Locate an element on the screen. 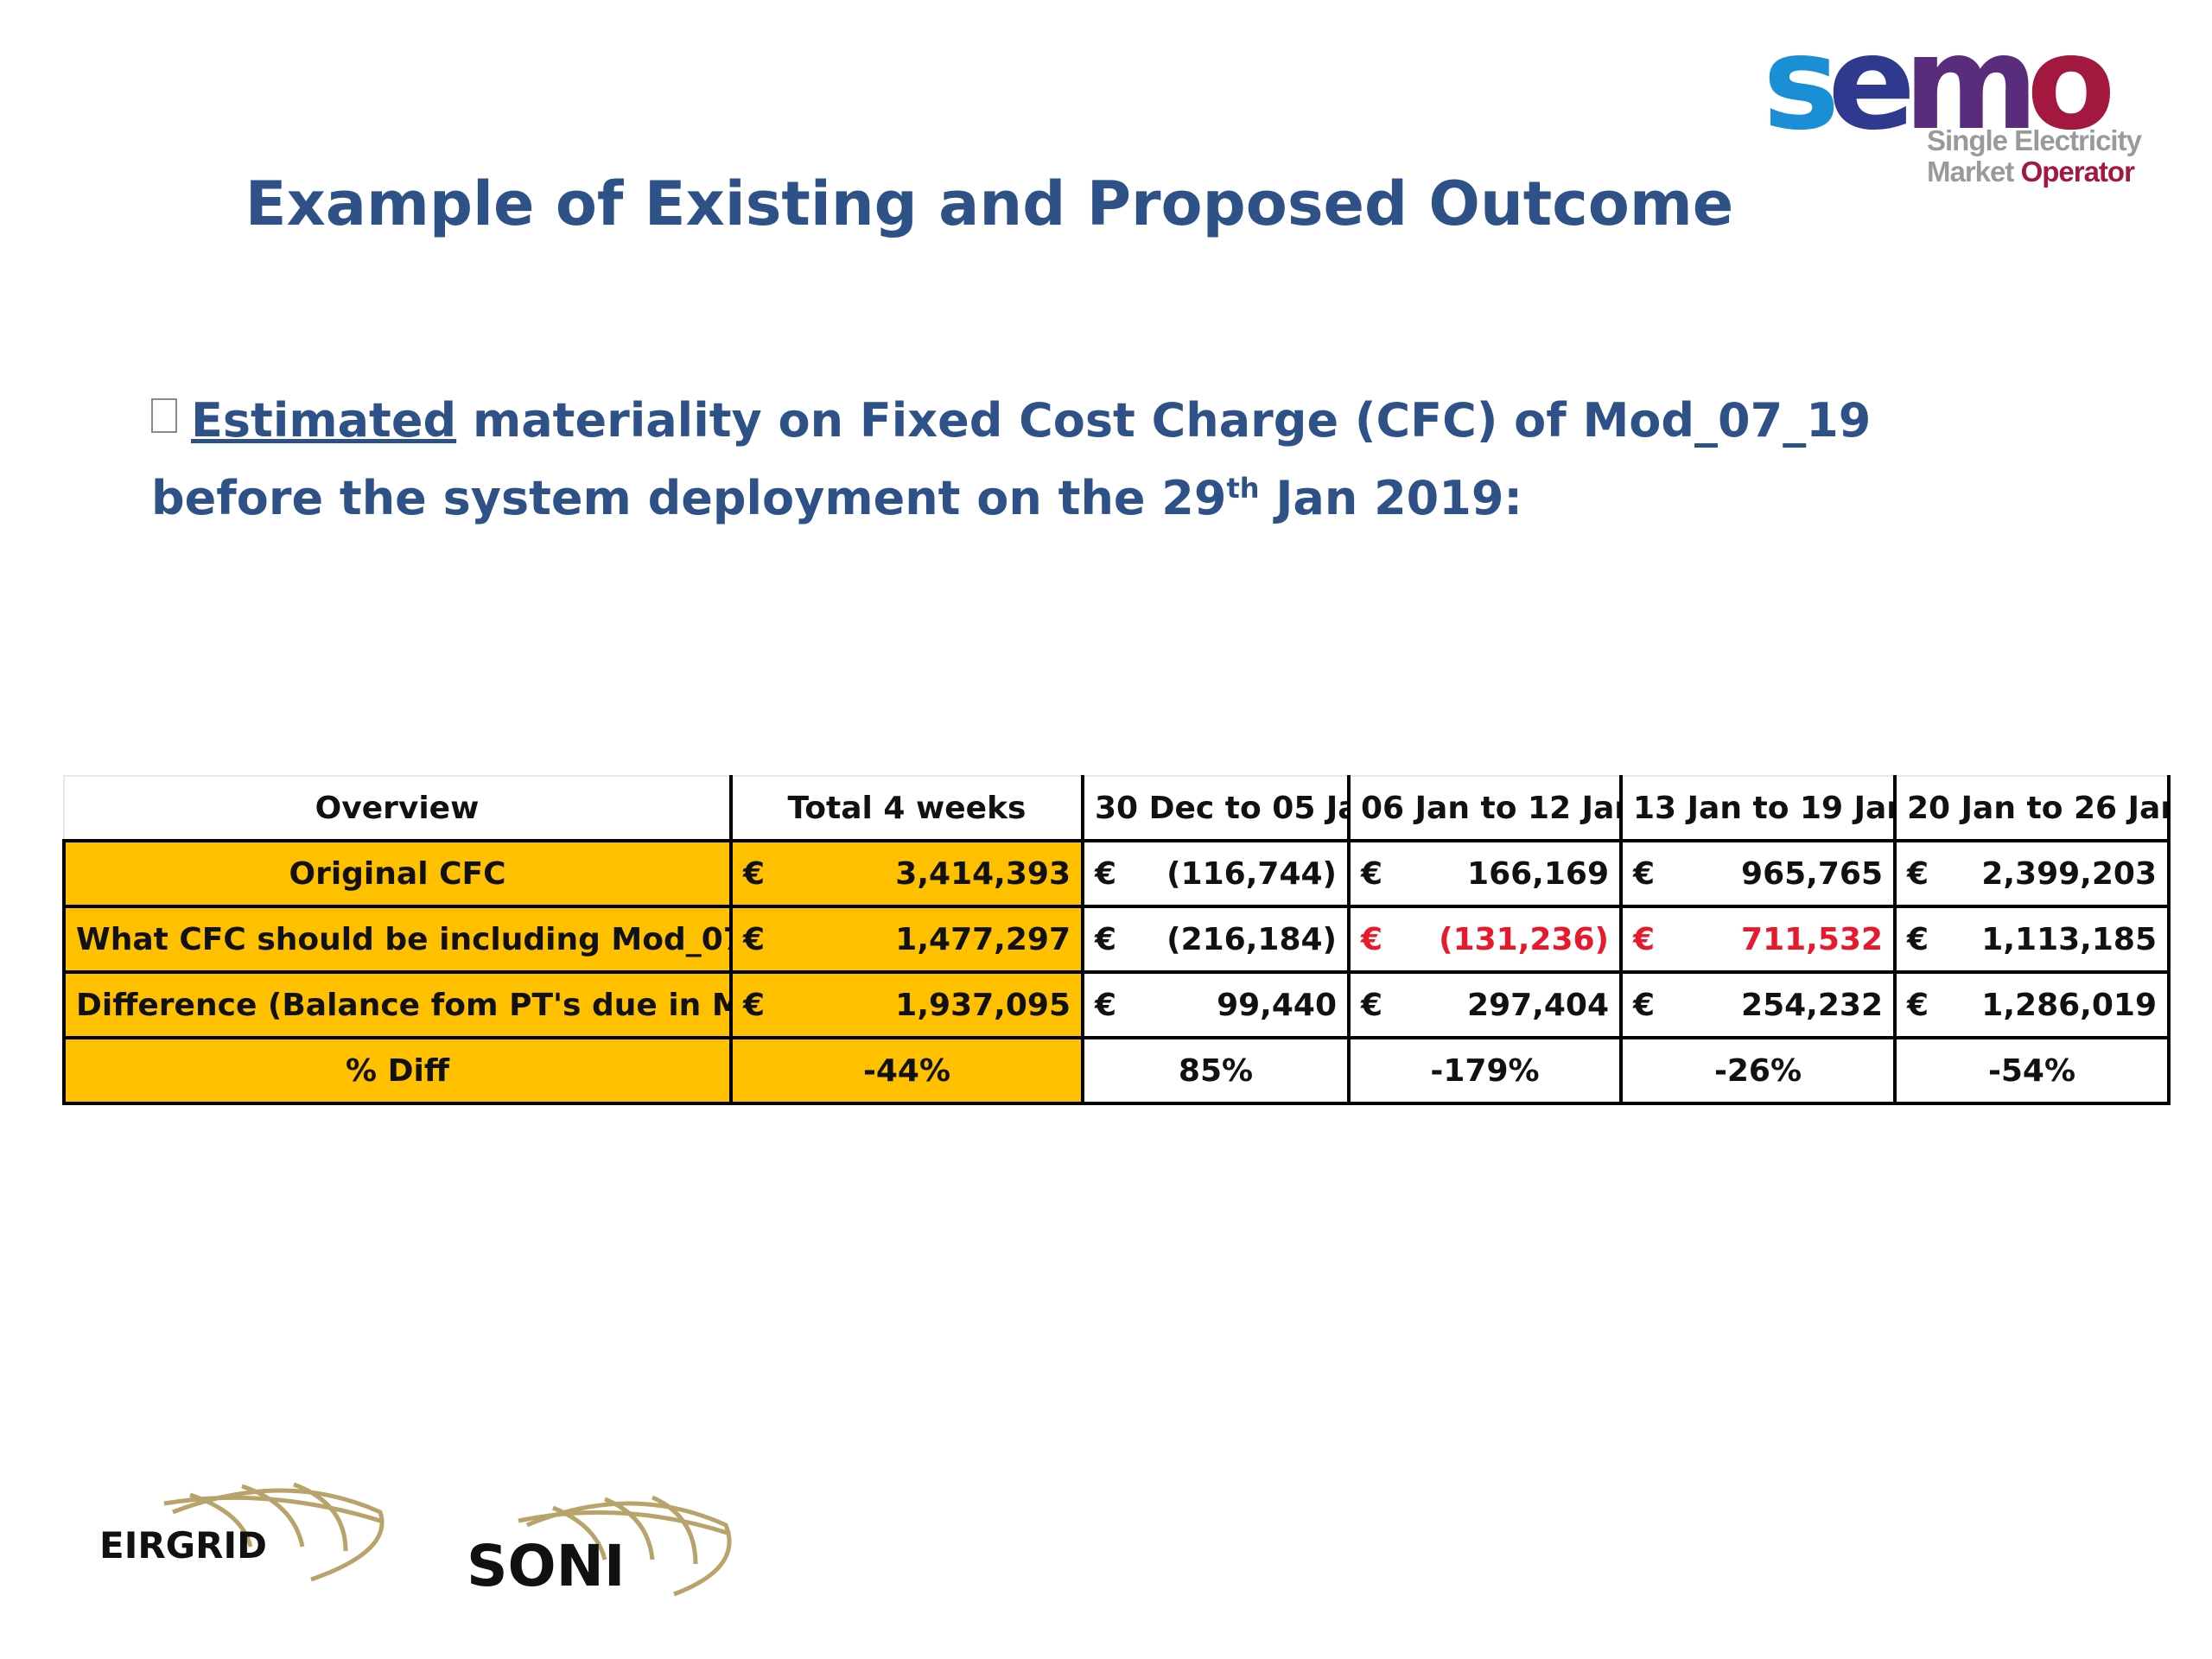 The height and width of the screenshot is (1659, 2212). row-label: % Diff is located at coordinates (397, 1070).